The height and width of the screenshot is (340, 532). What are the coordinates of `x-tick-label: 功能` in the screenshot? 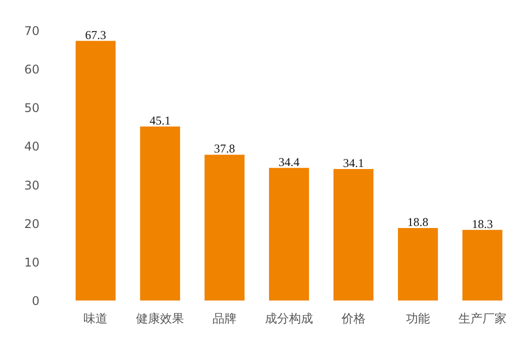 It's located at (418, 319).